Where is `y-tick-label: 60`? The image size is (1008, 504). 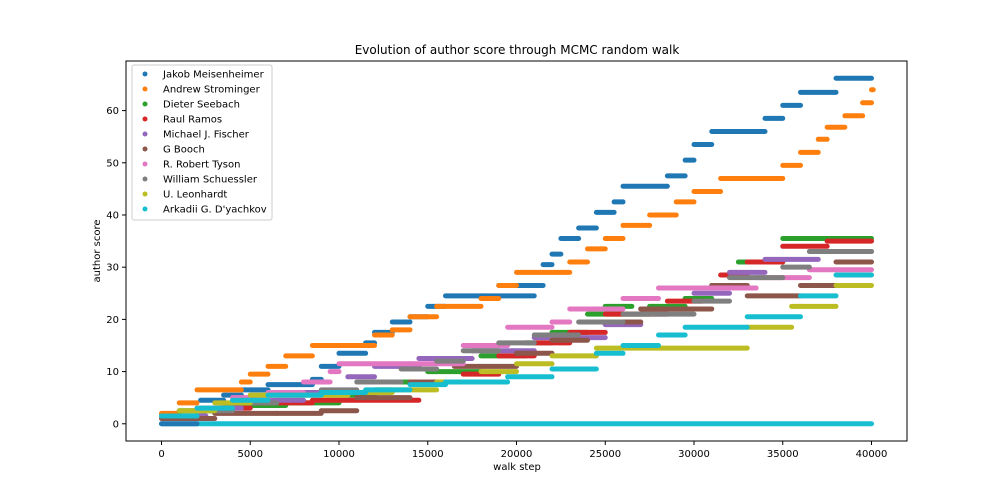 y-tick-label: 60 is located at coordinates (112, 111).